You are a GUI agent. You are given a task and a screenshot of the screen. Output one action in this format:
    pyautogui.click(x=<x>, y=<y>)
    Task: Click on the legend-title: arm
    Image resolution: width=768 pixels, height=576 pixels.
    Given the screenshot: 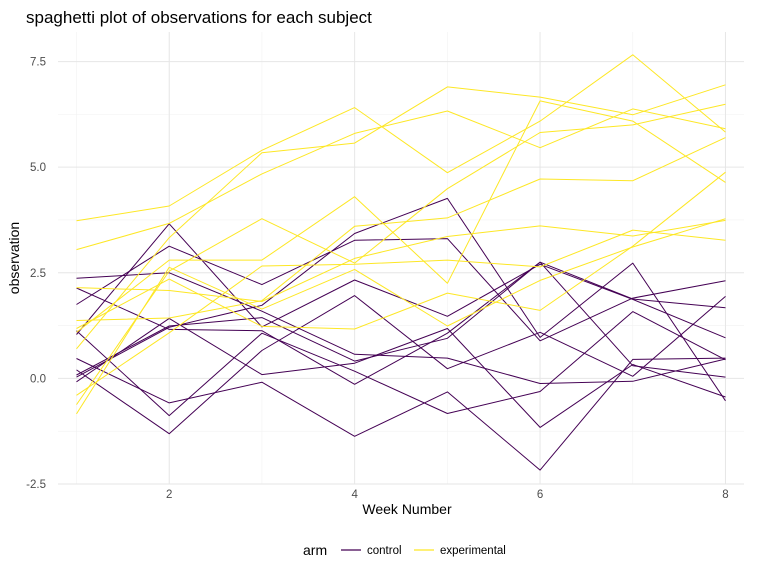 What is the action you would take?
    pyautogui.click(x=315, y=550)
    